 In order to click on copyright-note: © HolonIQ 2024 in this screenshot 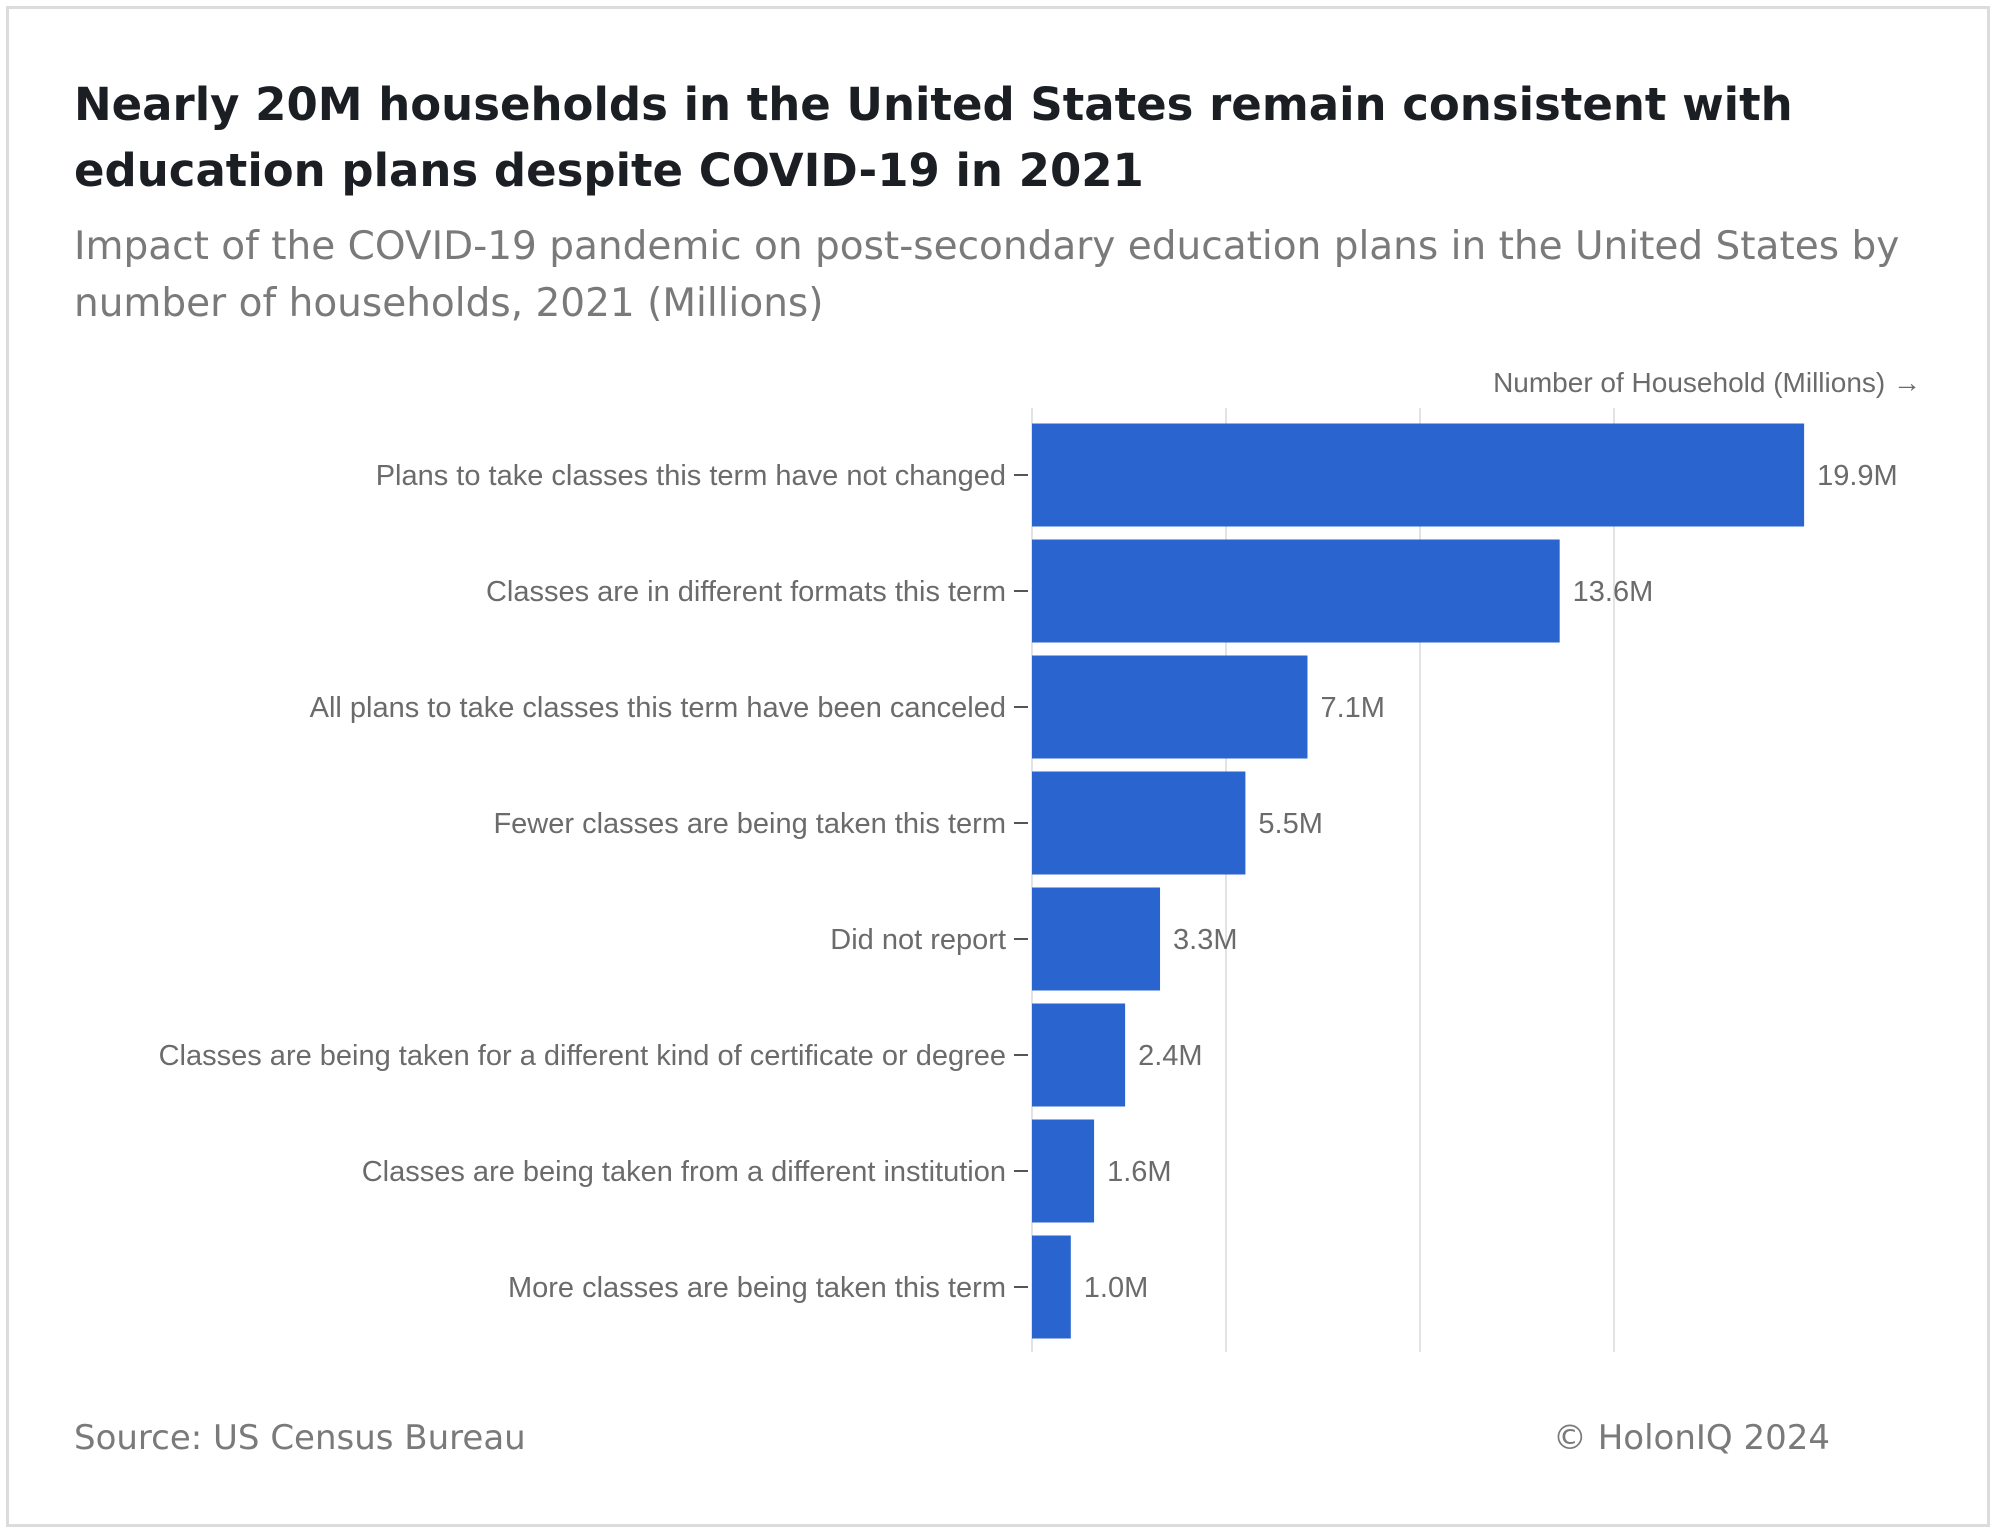, I will do `click(1691, 1438)`.